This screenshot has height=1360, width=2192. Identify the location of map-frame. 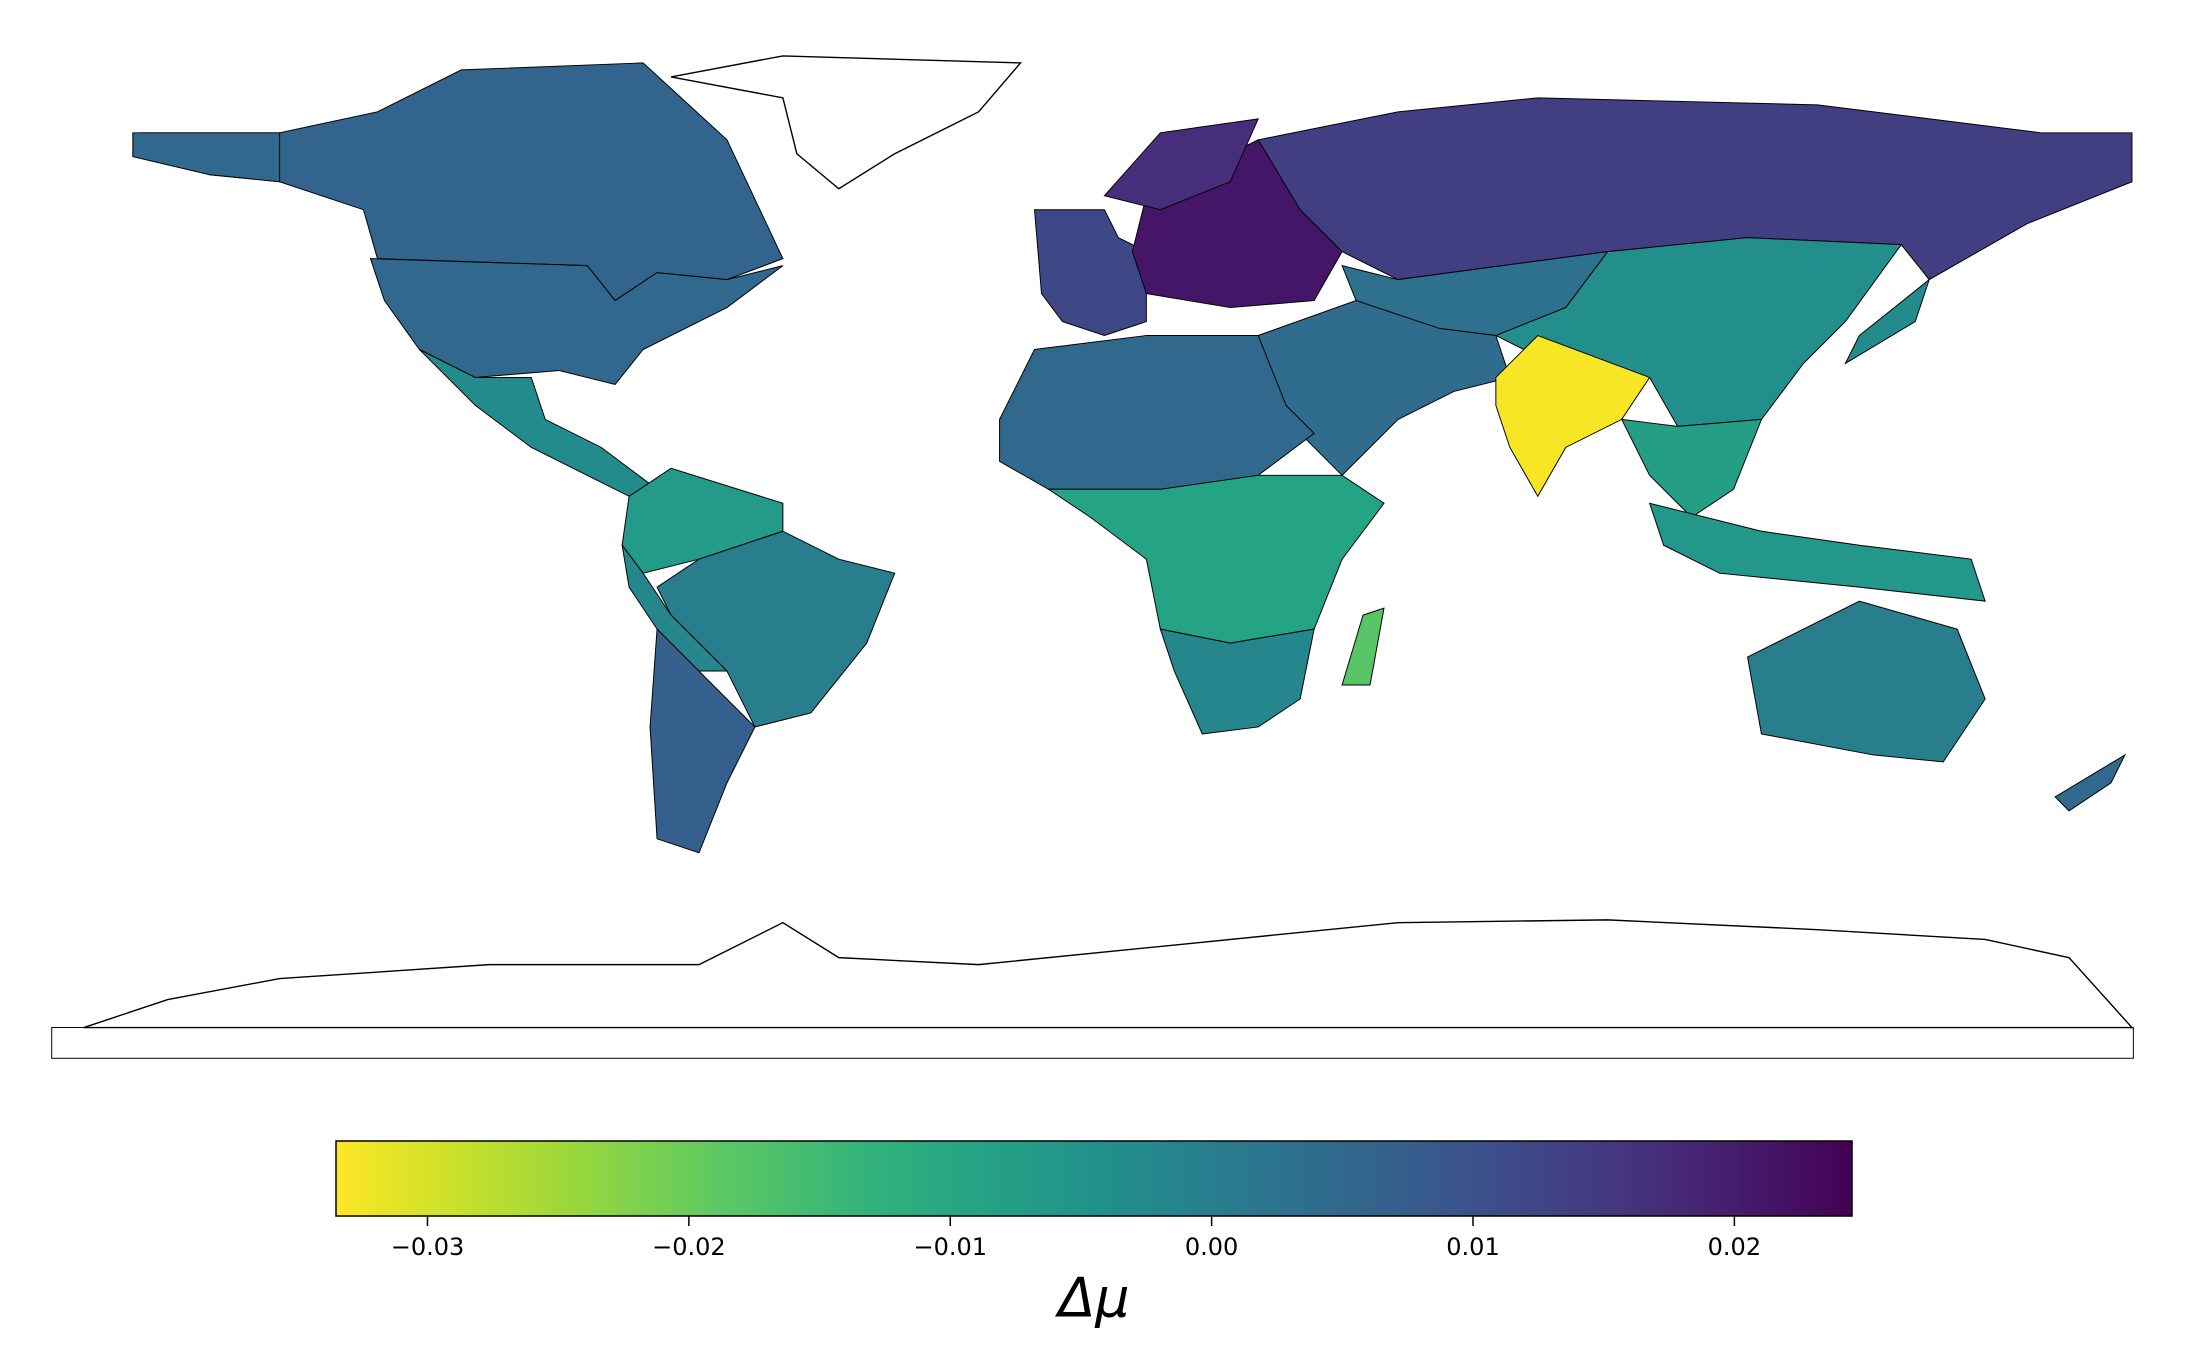
(1092, 1043).